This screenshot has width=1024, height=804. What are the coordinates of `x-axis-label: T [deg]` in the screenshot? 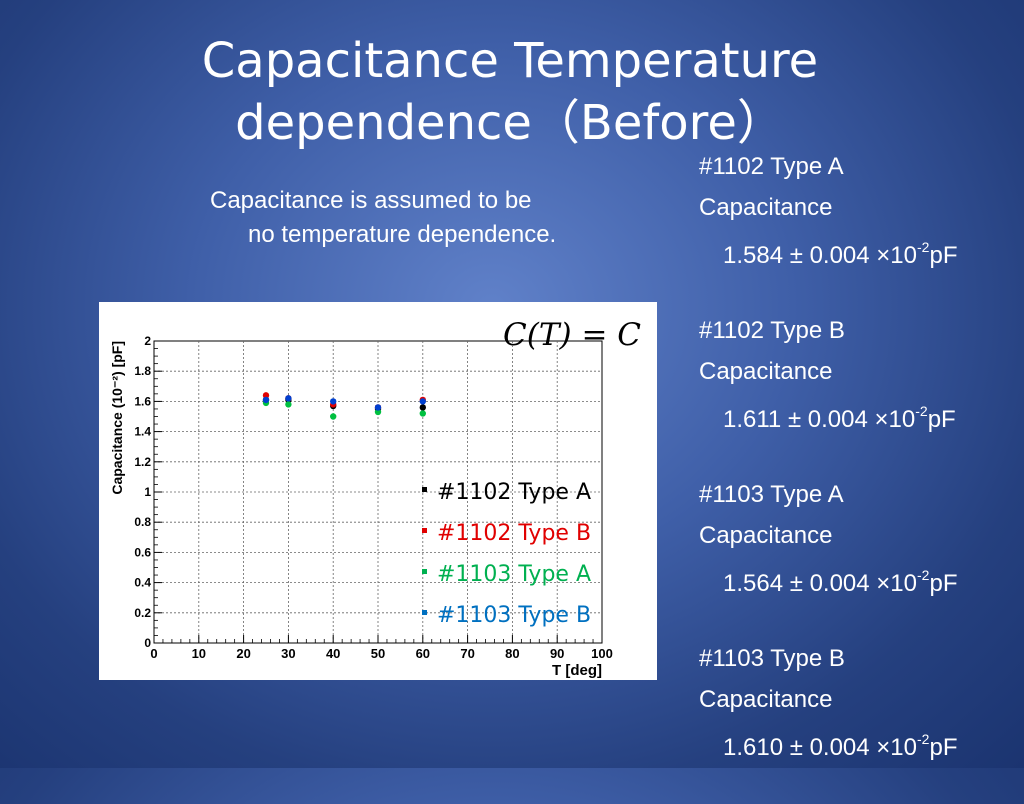 It's located at (577, 670).